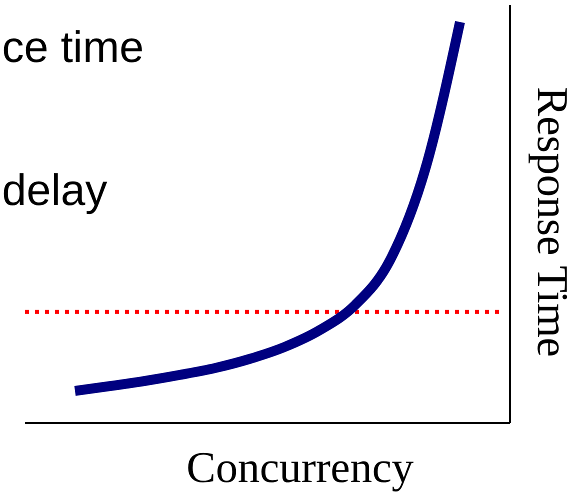 The image size is (581, 492). What do you see at coordinates (300, 467) in the screenshot?
I see `x-axis-title: Concurrency` at bounding box center [300, 467].